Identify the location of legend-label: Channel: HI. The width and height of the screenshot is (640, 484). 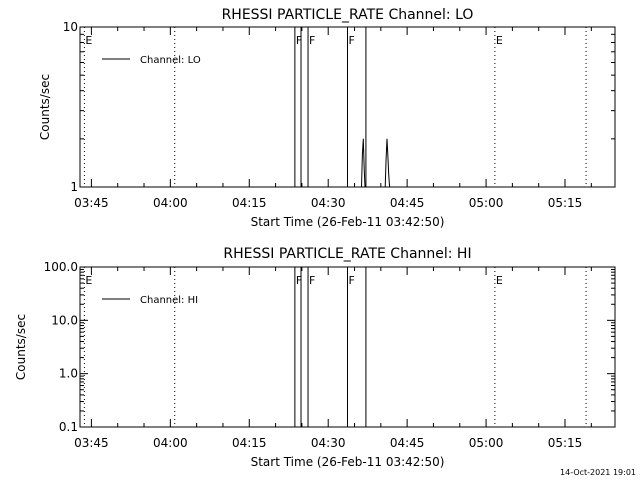
(169, 300).